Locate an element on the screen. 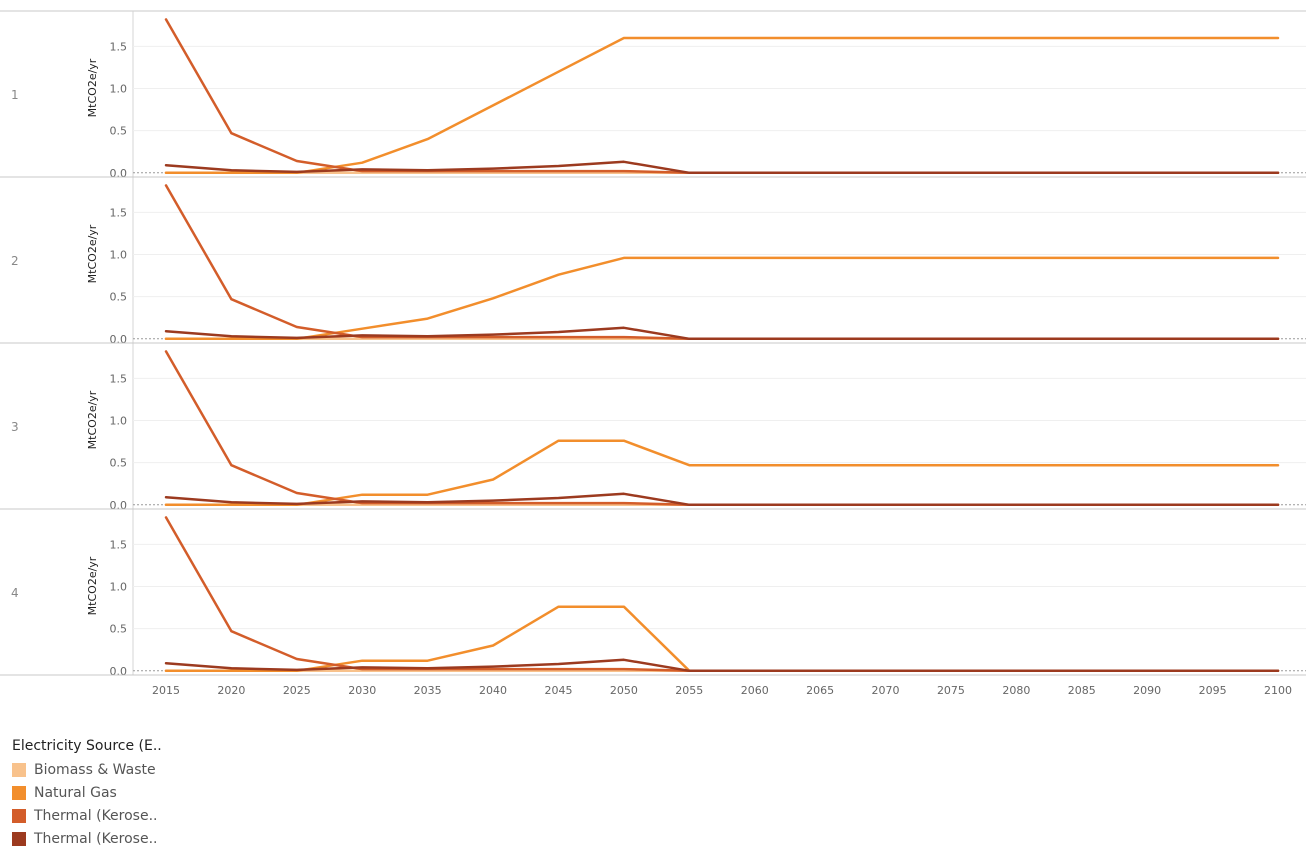  x-tick-label: 2085 is located at coordinates (1082, 690).